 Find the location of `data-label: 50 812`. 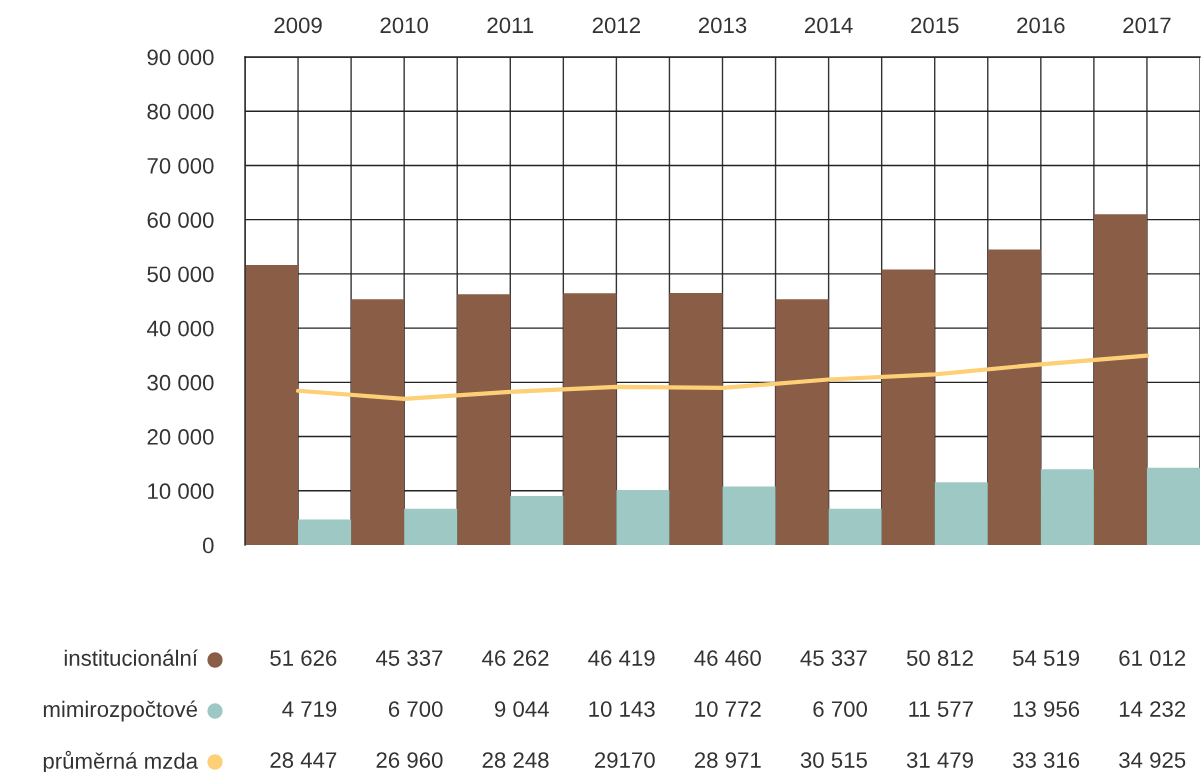

data-label: 50 812 is located at coordinates (939, 658).